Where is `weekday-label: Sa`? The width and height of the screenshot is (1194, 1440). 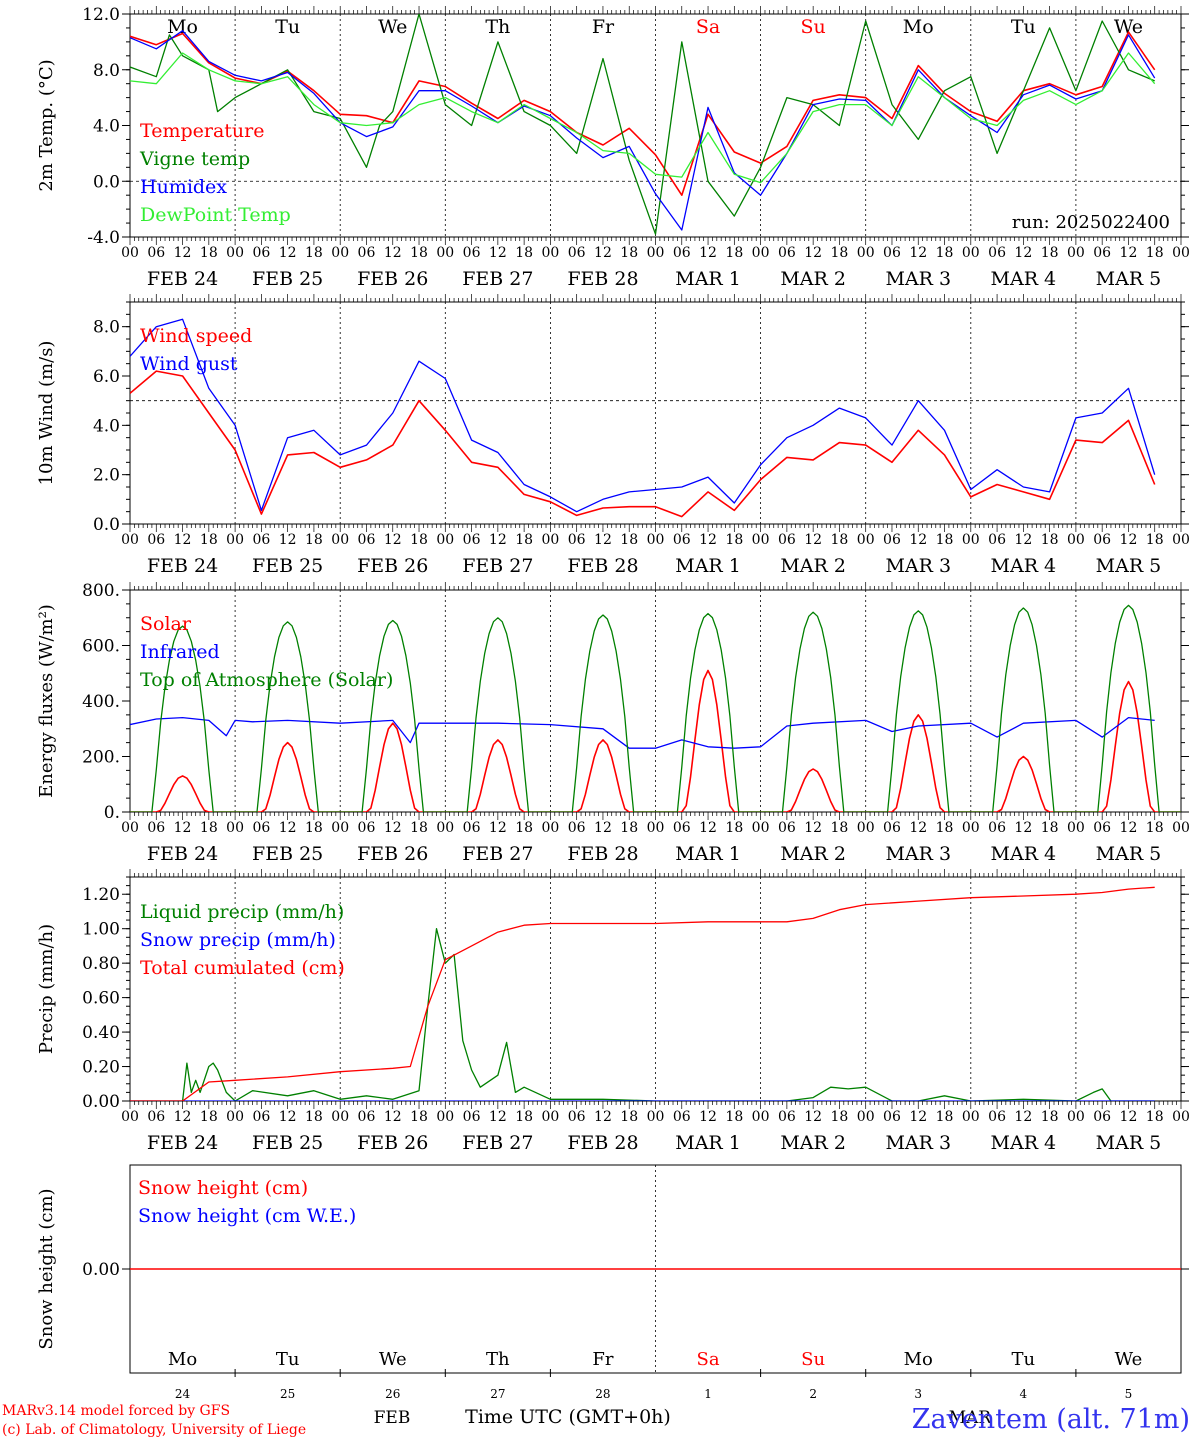
weekday-label: Sa is located at coordinates (708, 1359).